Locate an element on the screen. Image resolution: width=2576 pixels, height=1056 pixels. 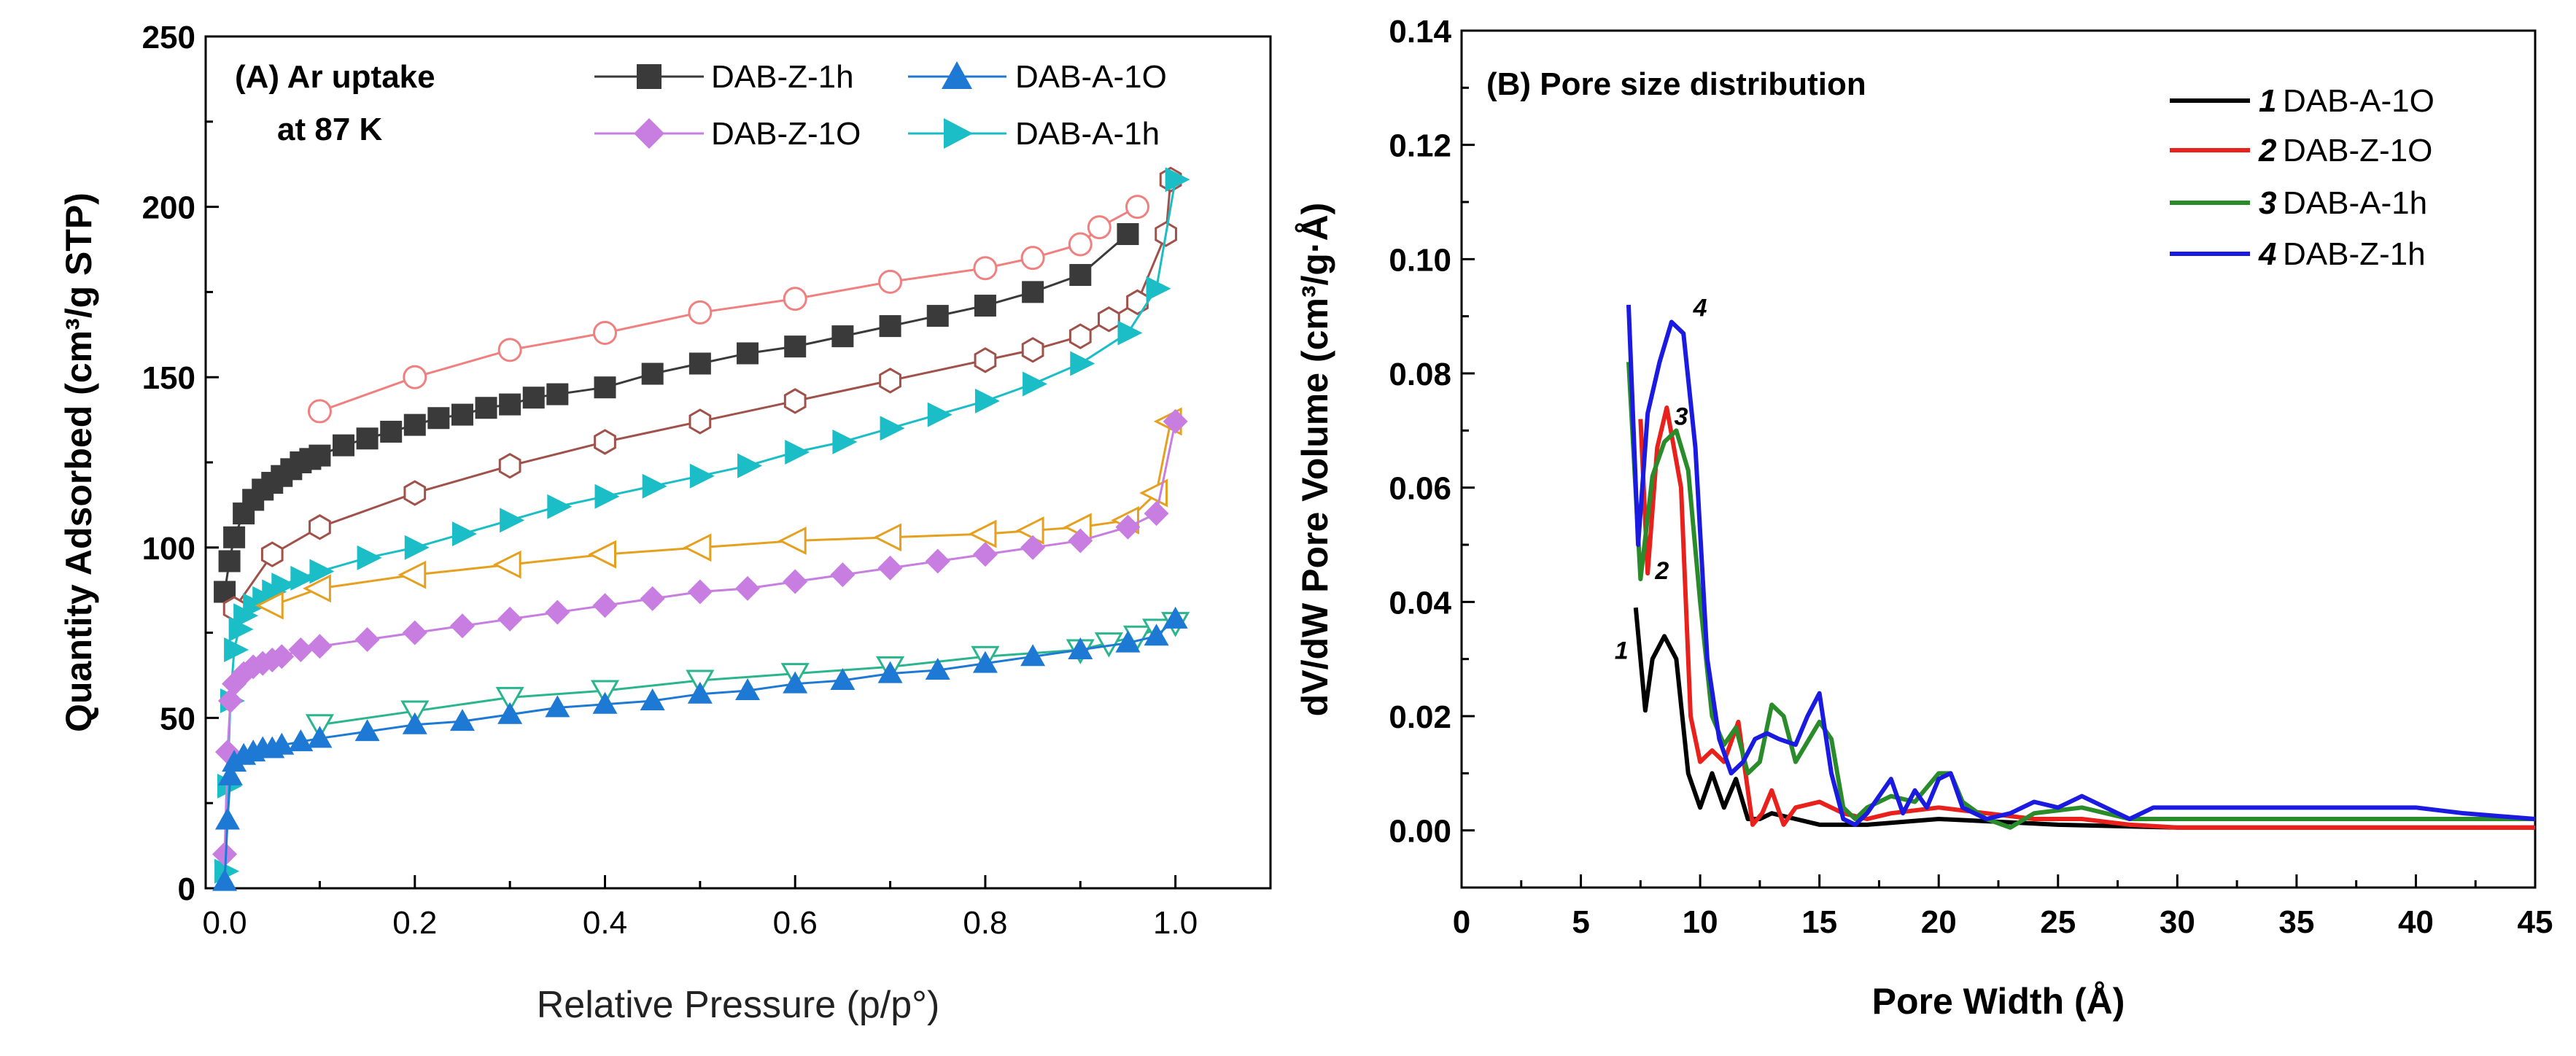
panel-a-y-tick-label: 100 is located at coordinates (169, 549).